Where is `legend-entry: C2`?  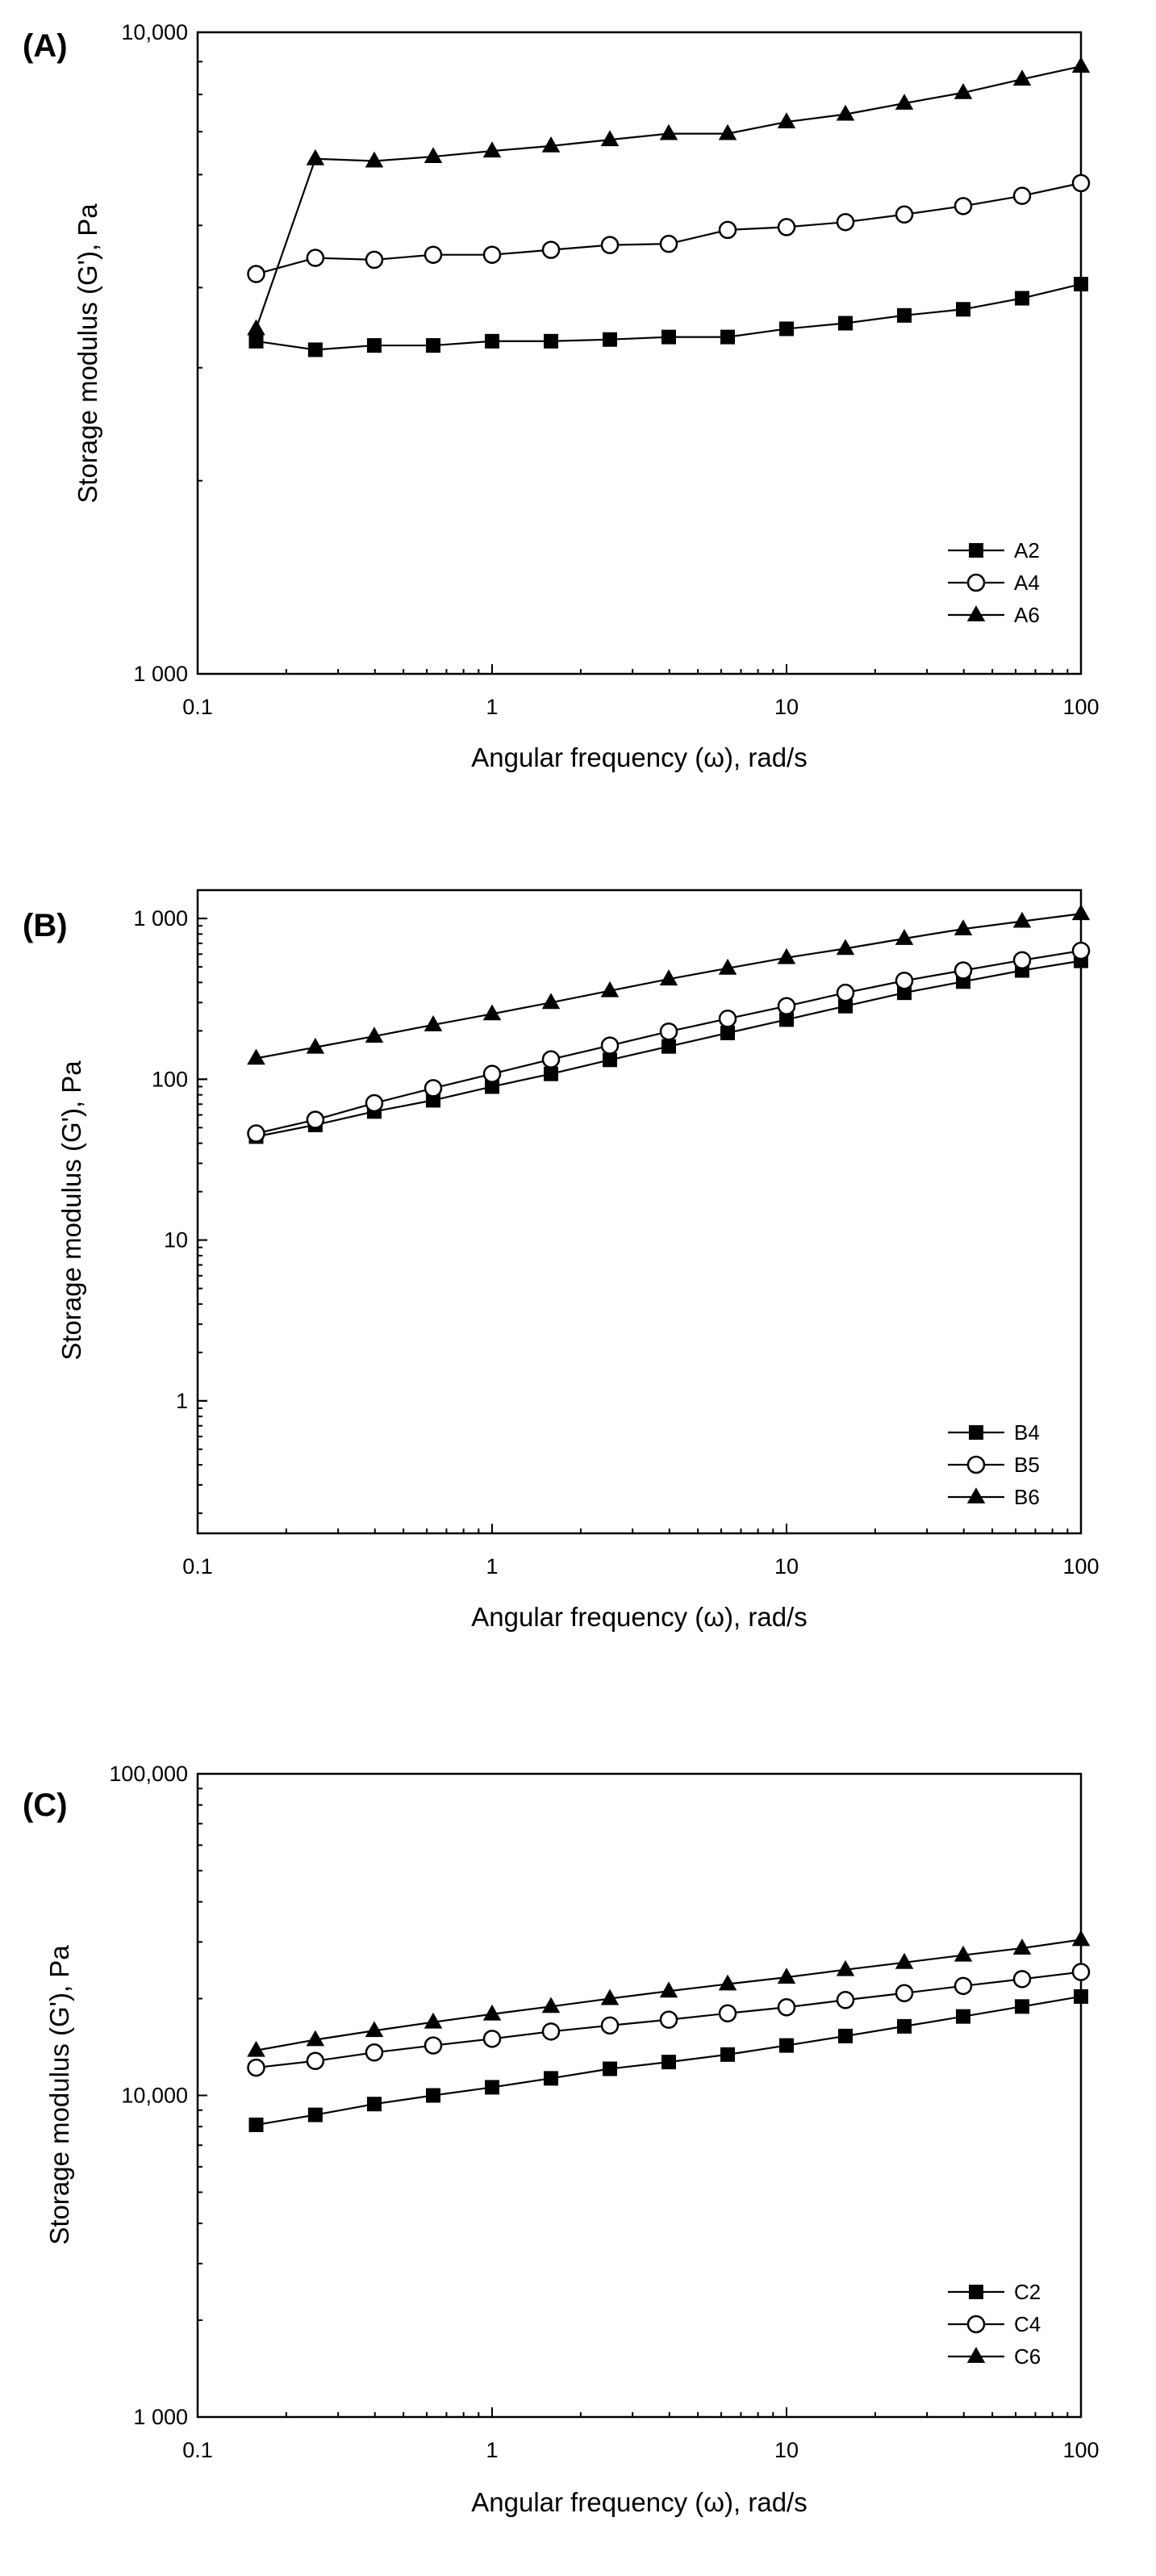 legend-entry: C2 is located at coordinates (994, 2292).